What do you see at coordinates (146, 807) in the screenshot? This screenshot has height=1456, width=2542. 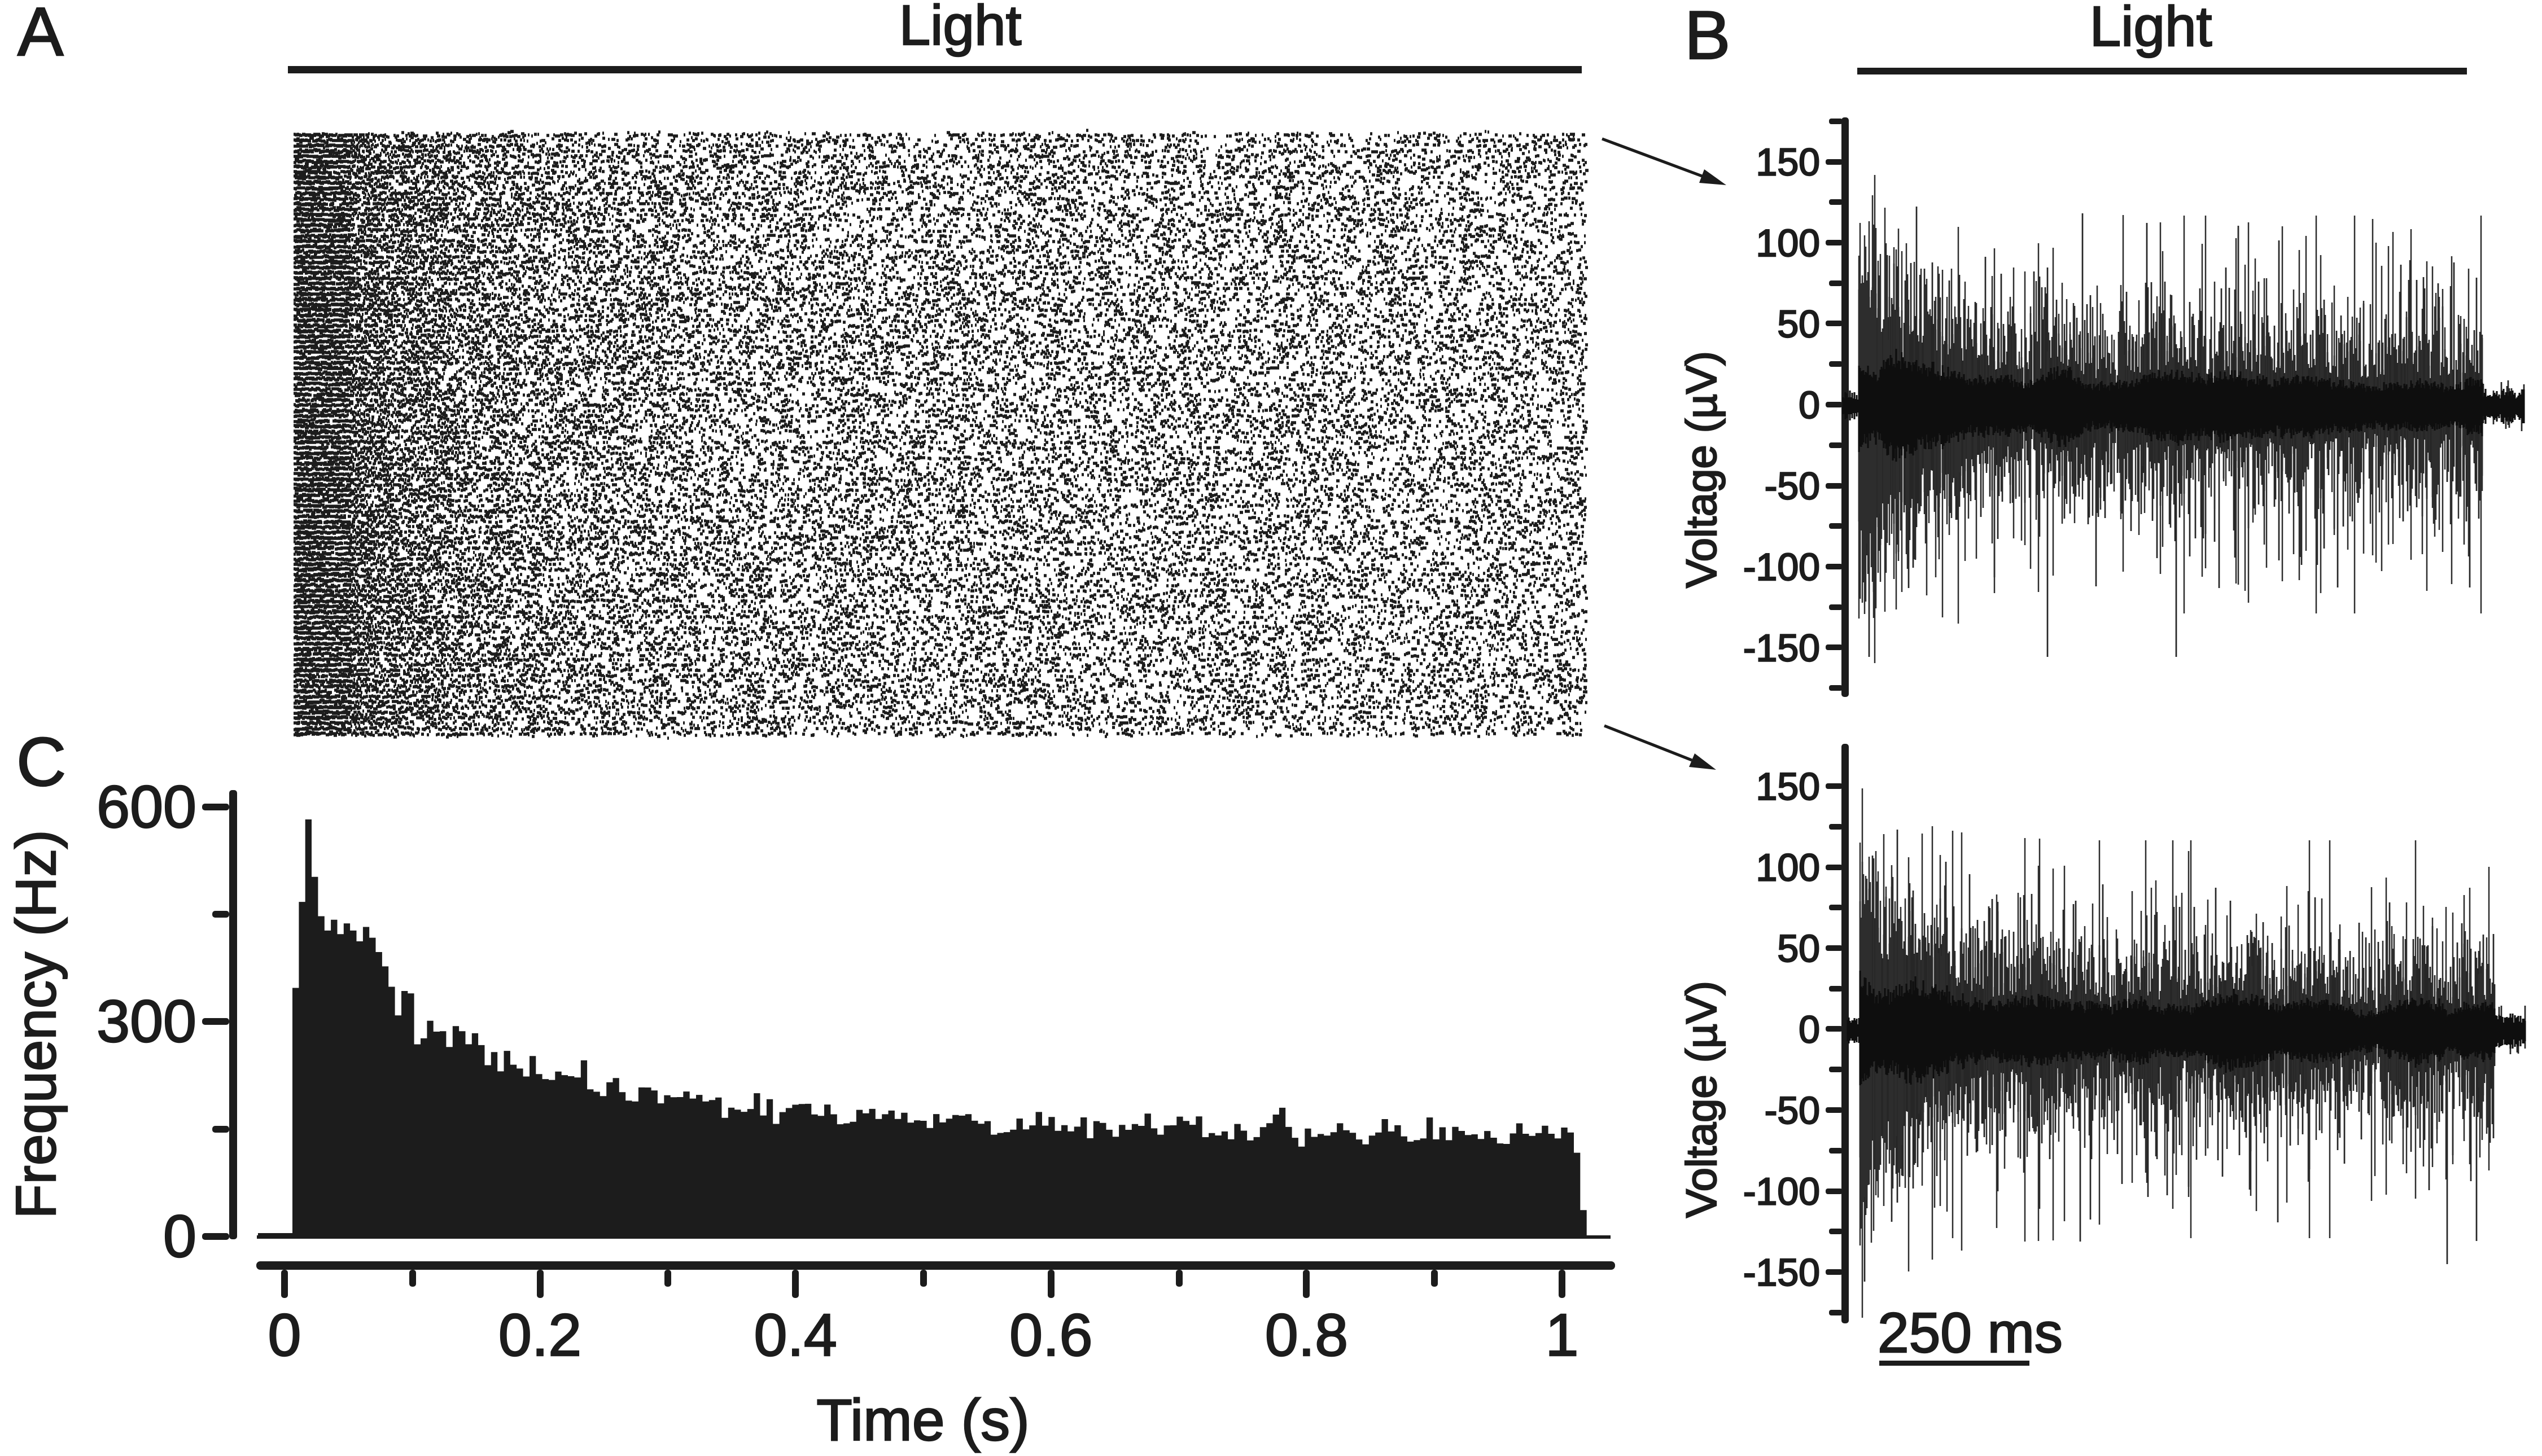 I see `svg-text: 600` at bounding box center [146, 807].